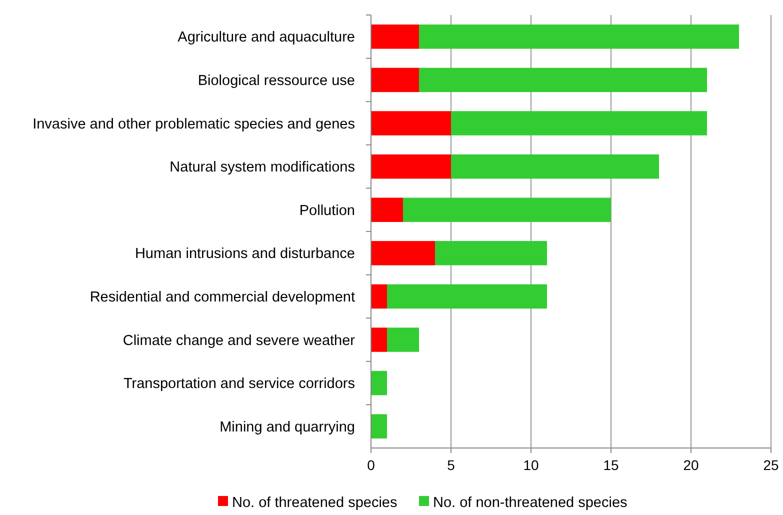 This screenshot has width=783, height=515. I want to click on x-tick-label: 5, so click(451, 465).